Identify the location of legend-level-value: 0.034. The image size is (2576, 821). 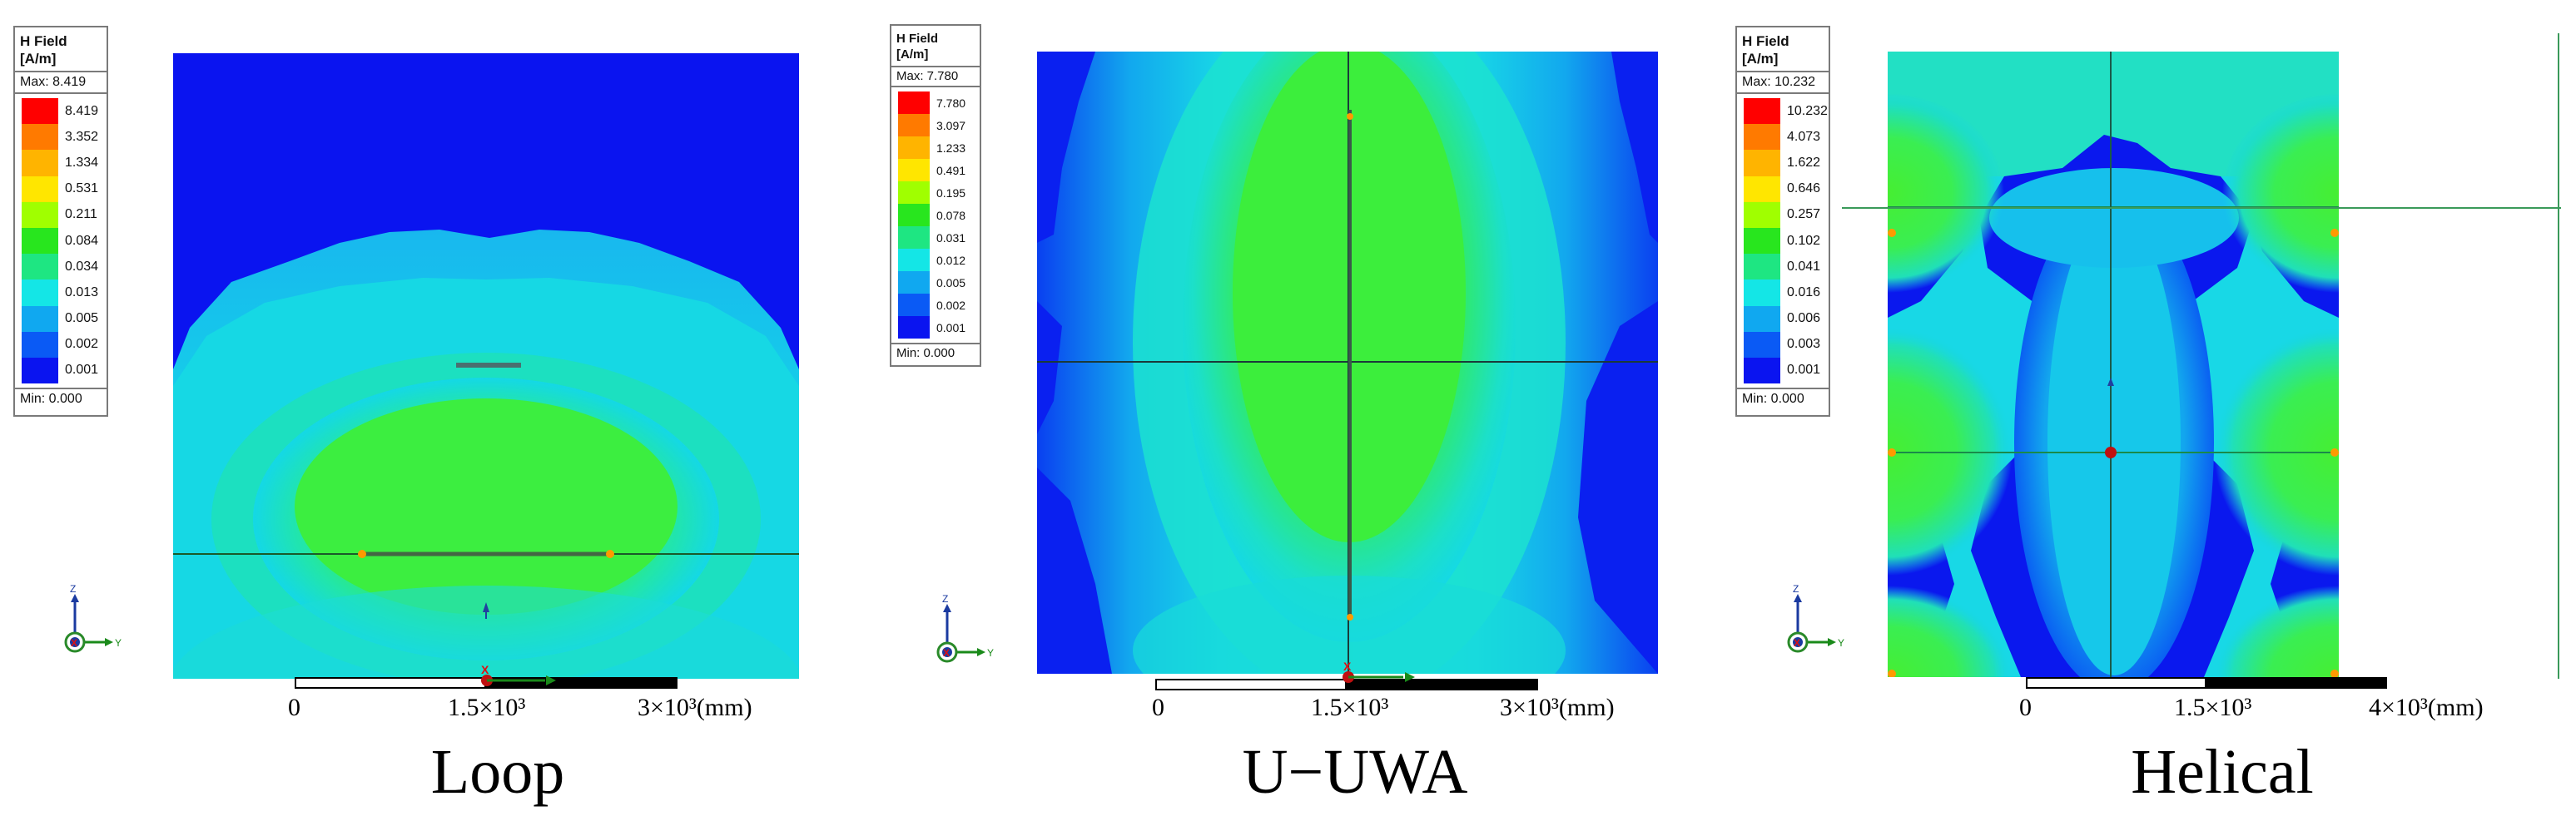
(82, 266).